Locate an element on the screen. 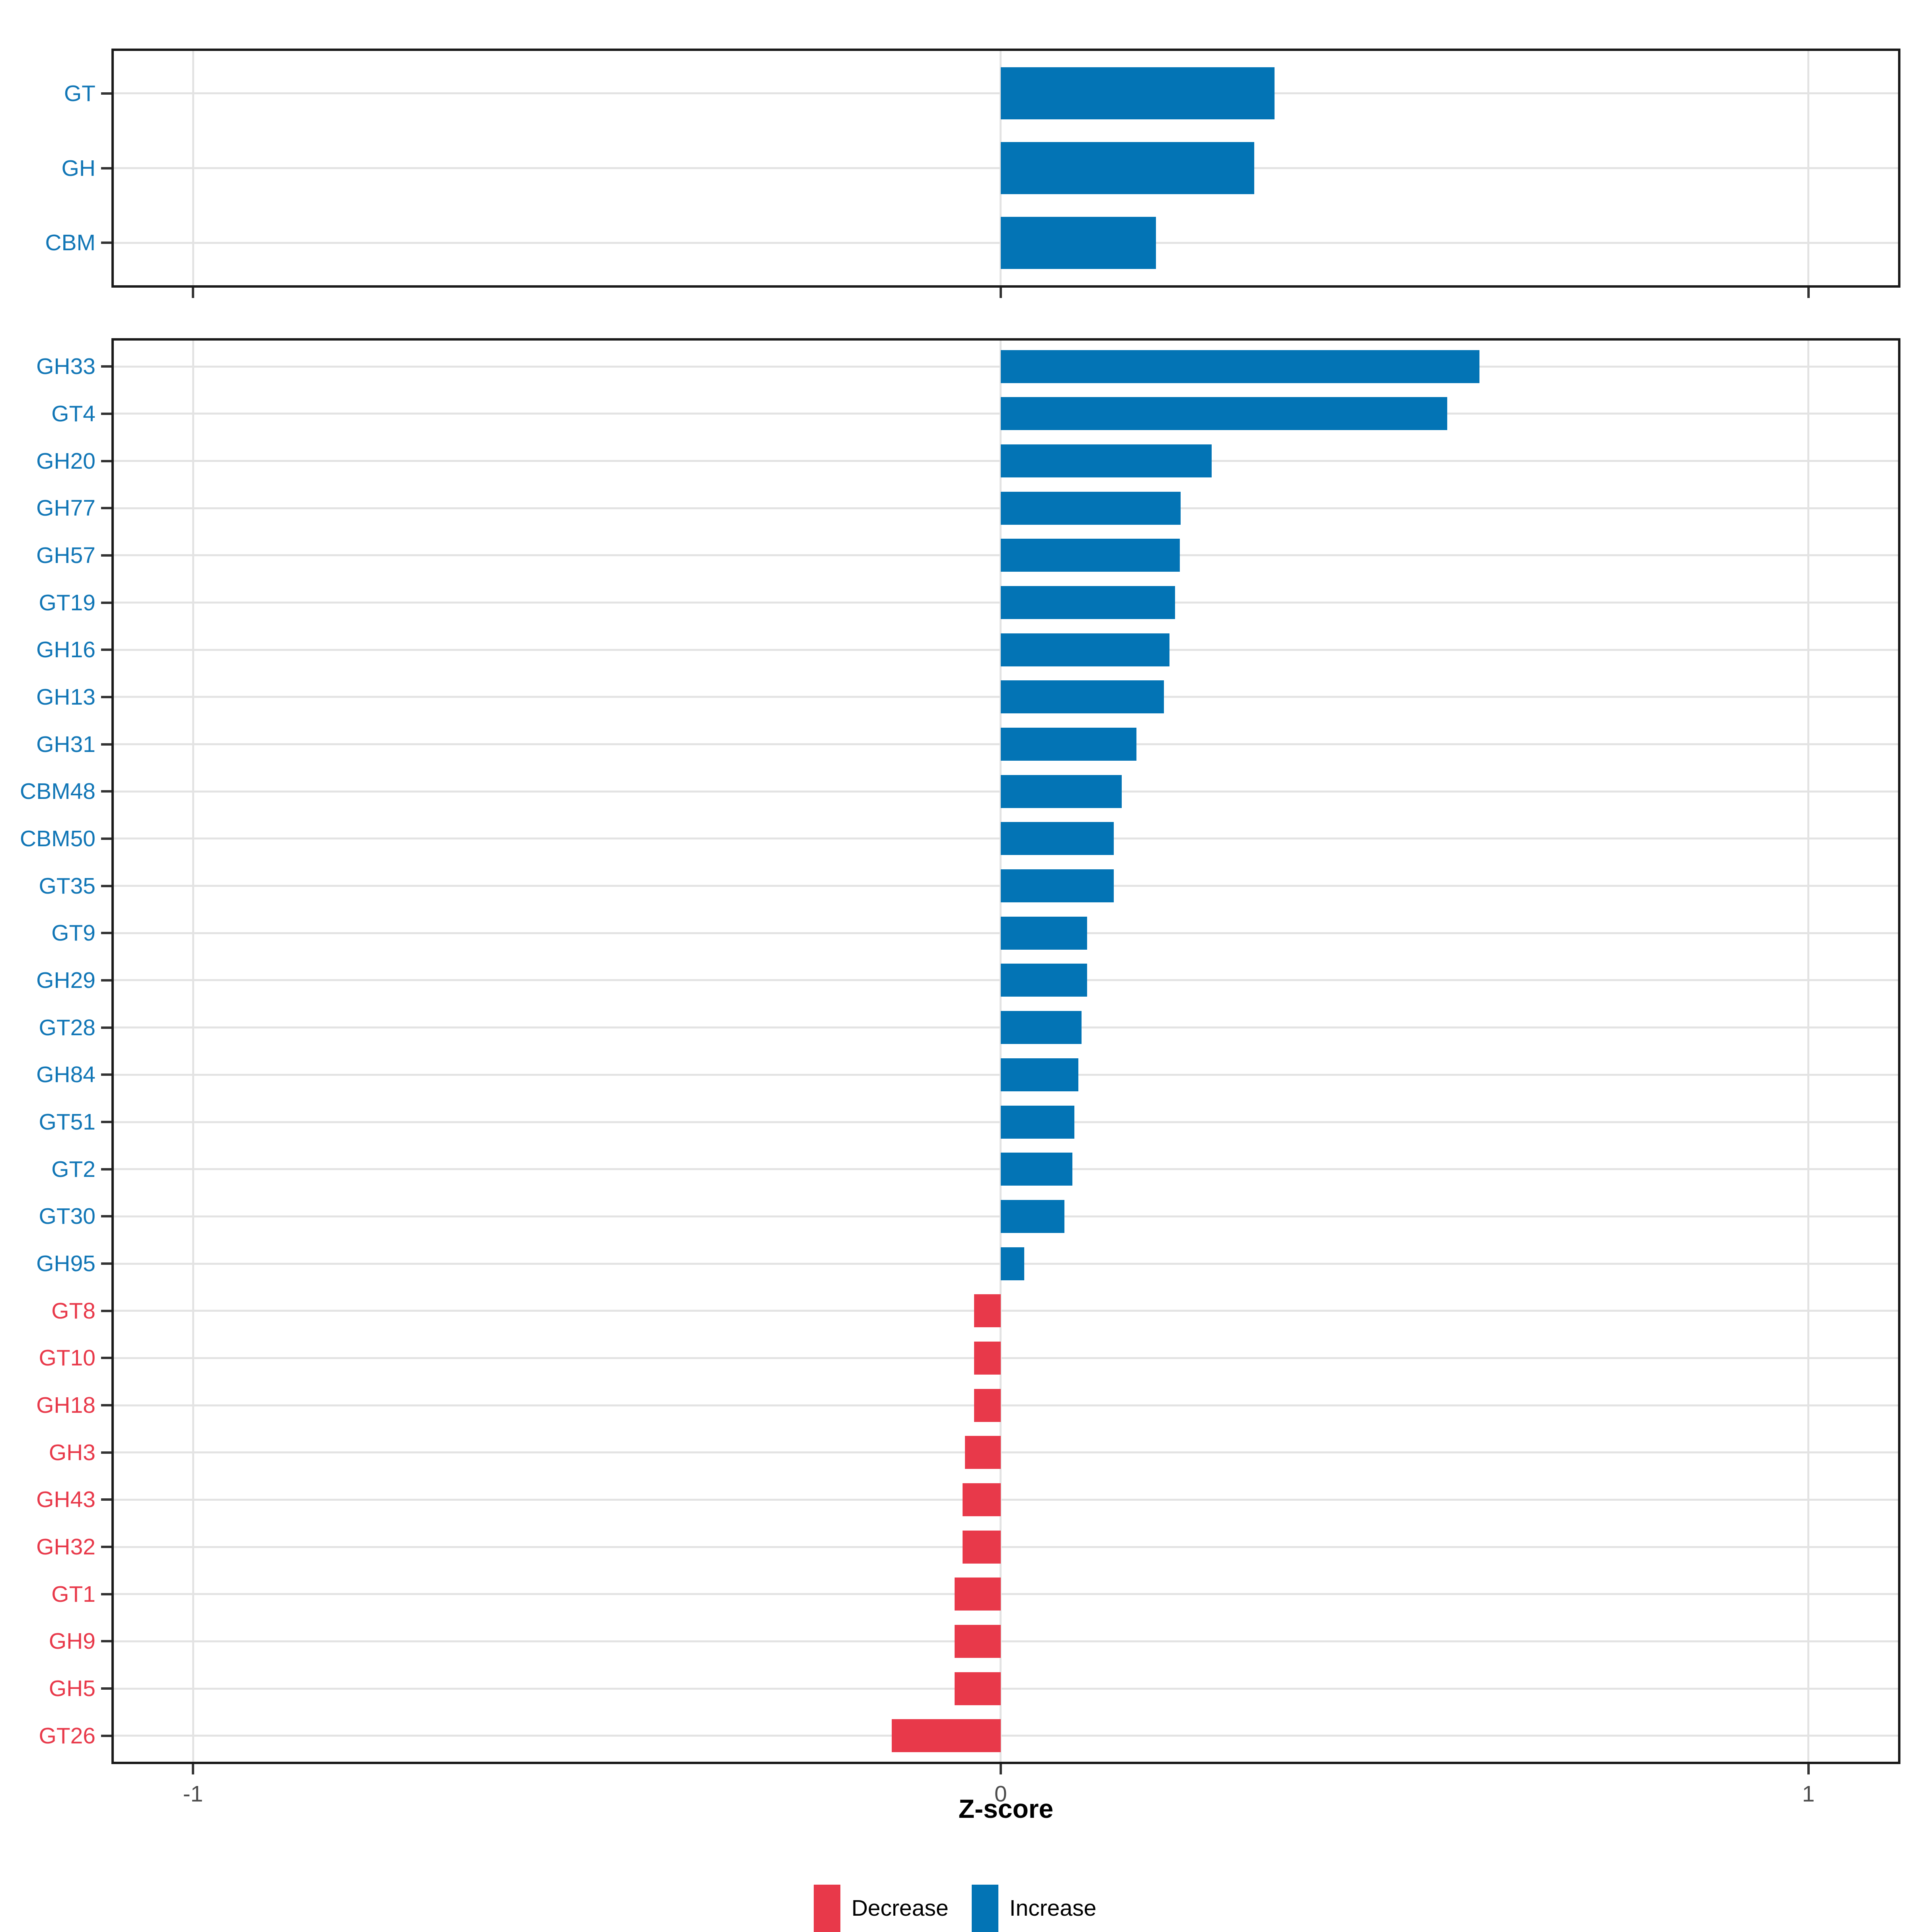 The height and width of the screenshot is (1932, 1910). category-label-GH31: GH31 is located at coordinates (66, 744).